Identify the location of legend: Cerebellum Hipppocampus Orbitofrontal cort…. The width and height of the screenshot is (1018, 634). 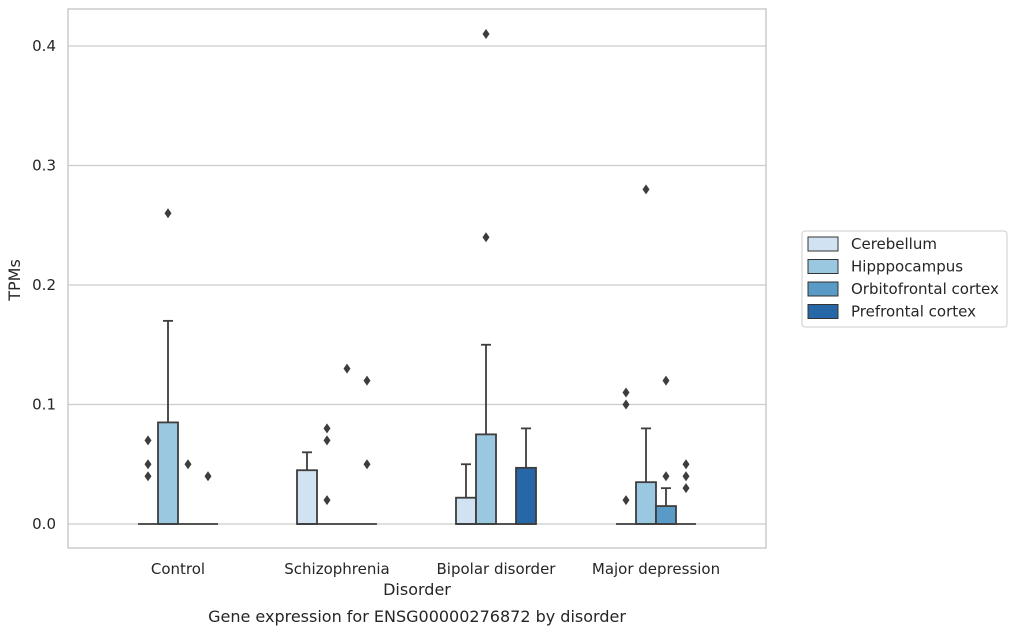
(904, 279).